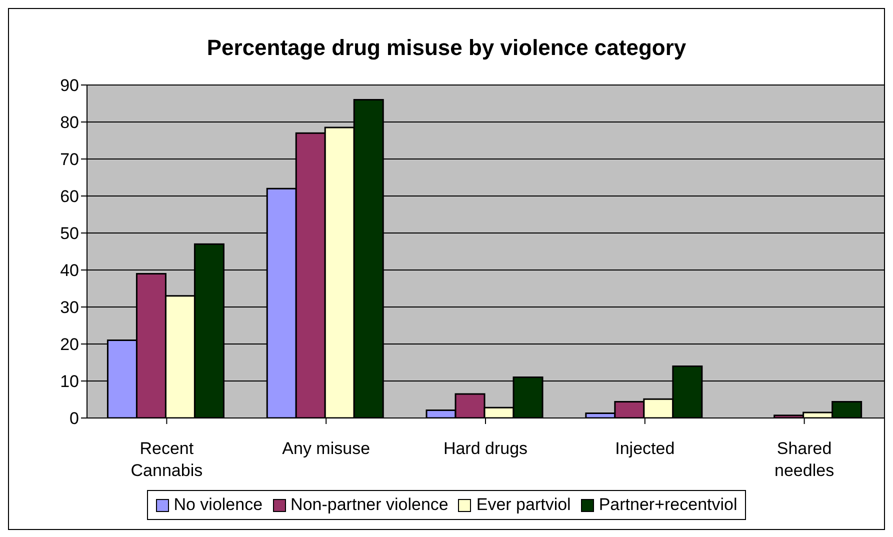 The image size is (893, 537). I want to click on y-tick-label: 80, so click(69, 122).